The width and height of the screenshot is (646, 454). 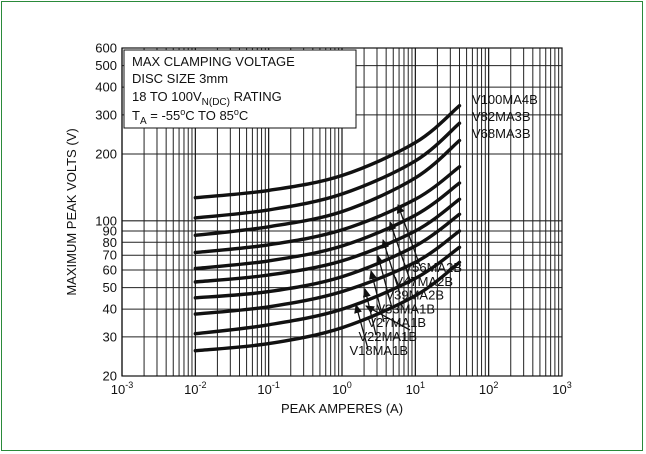 I want to click on series-label-v56ma2b: V56MA2B, so click(x=432, y=267).